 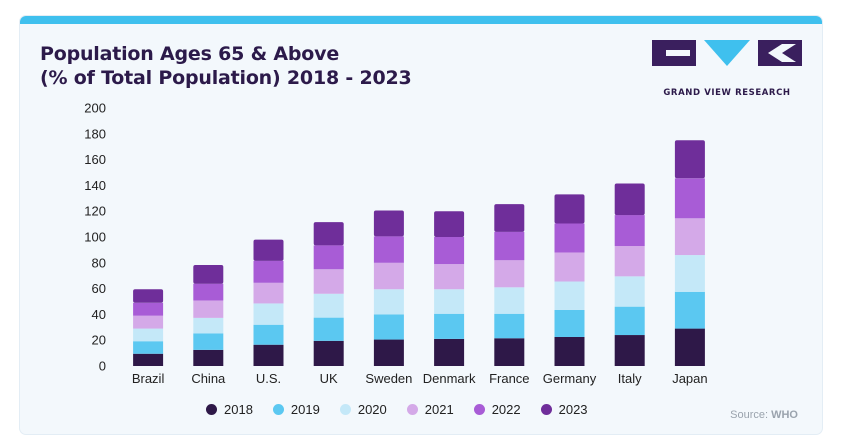 What do you see at coordinates (569, 351) in the screenshot?
I see `bar-segment-germany-2018` at bounding box center [569, 351].